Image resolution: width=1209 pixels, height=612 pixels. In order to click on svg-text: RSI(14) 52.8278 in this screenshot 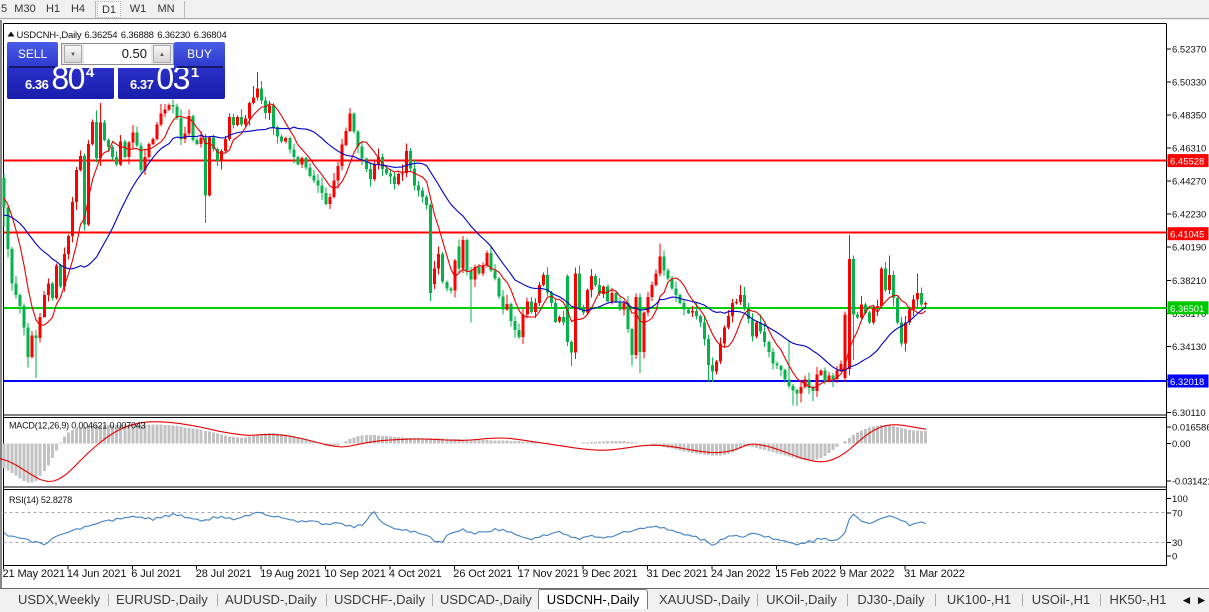, I will do `click(40, 500)`.